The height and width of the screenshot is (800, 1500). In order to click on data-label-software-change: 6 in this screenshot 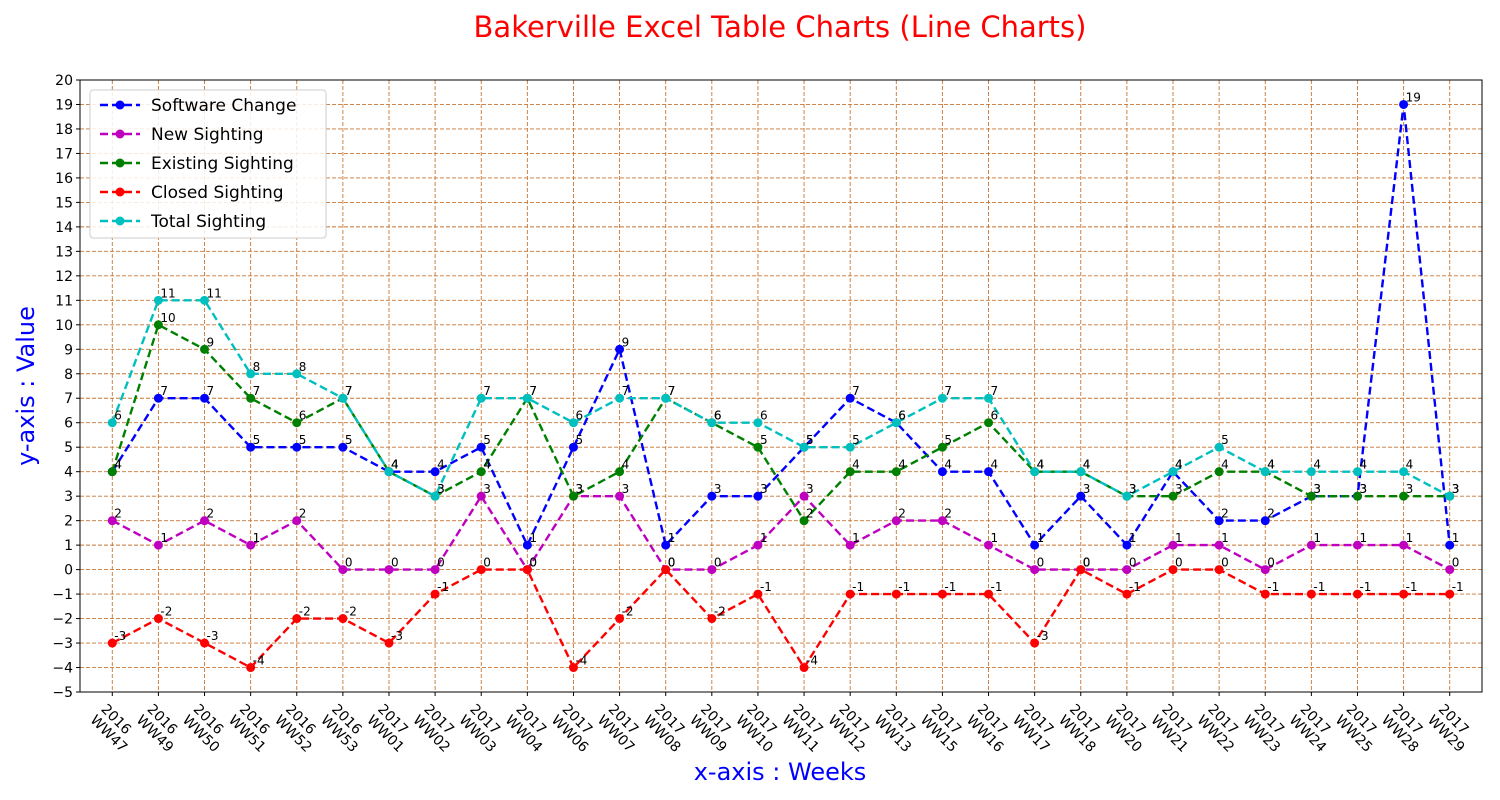, I will do `click(902, 416)`.